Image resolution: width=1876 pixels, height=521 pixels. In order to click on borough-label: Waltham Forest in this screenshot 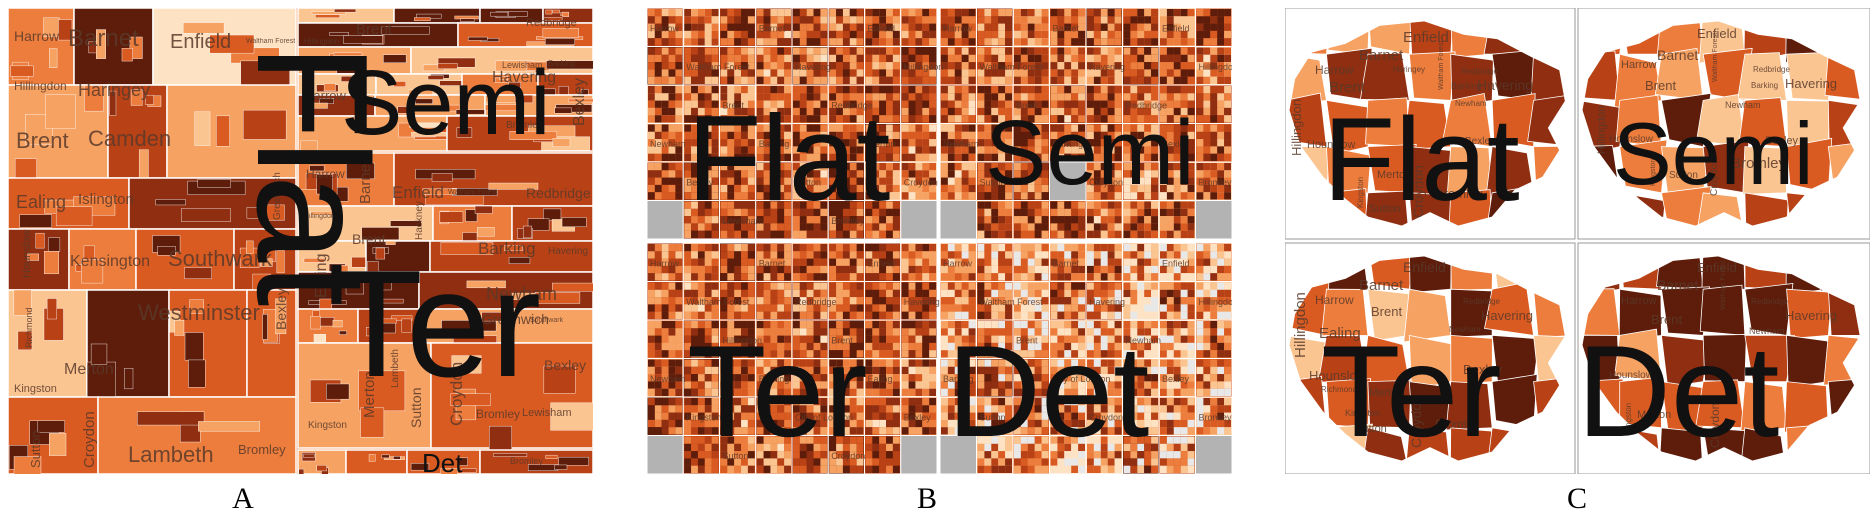, I will do `click(472, 192)`.